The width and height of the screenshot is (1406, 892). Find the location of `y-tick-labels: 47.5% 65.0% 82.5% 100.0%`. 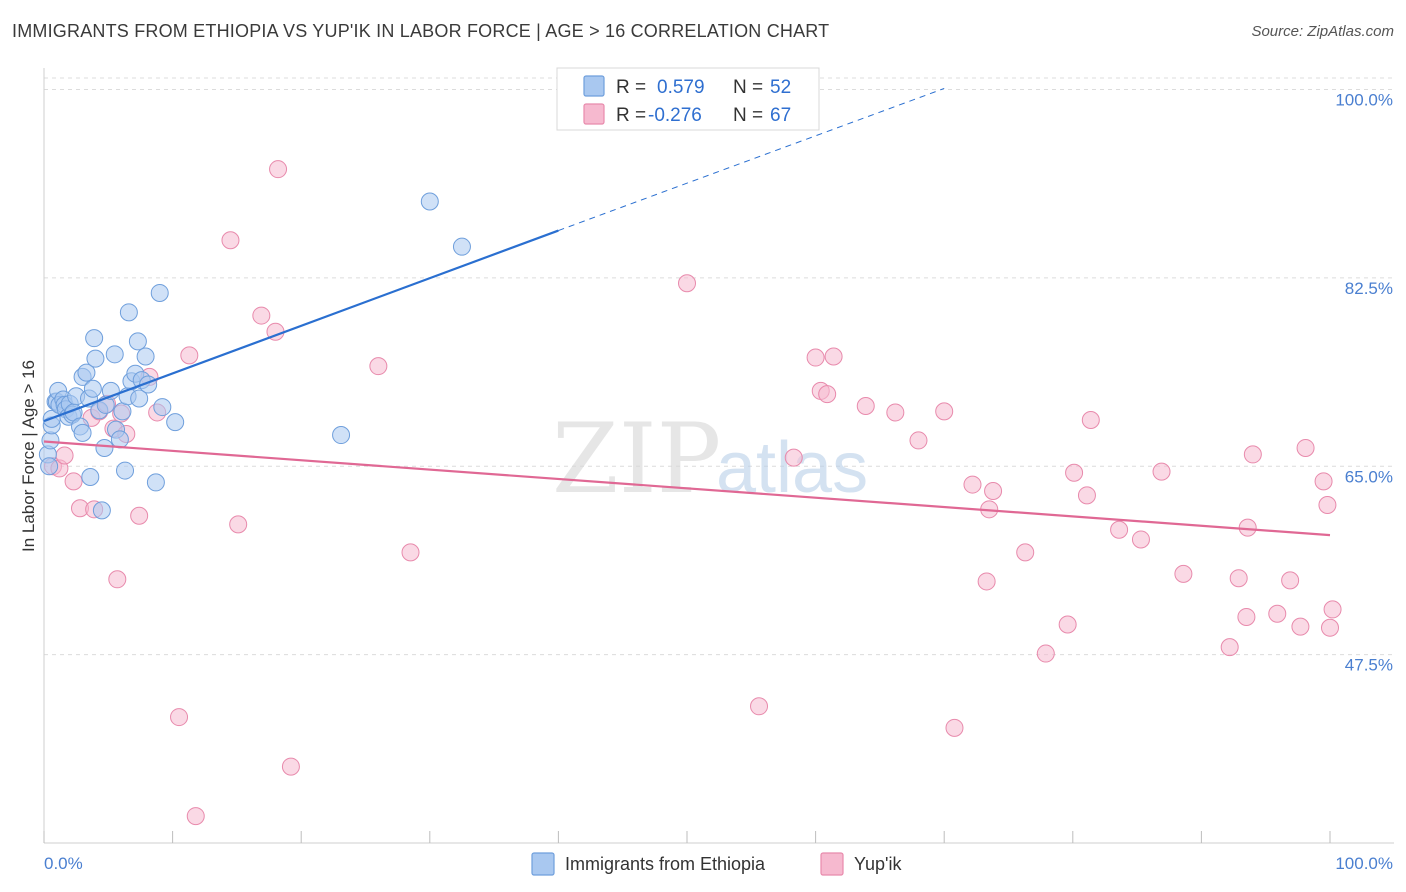

y-tick-labels: 47.5% 65.0% 82.5% 100.0% is located at coordinates (1364, 383).